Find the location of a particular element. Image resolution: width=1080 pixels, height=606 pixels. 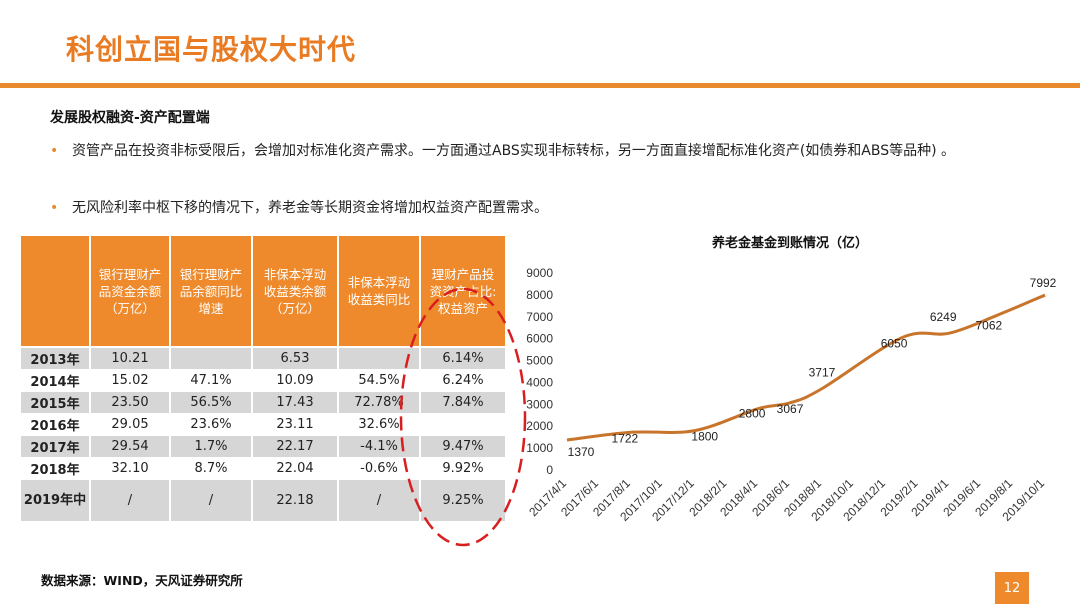

table-cell: 1.7% is located at coordinates (211, 446).